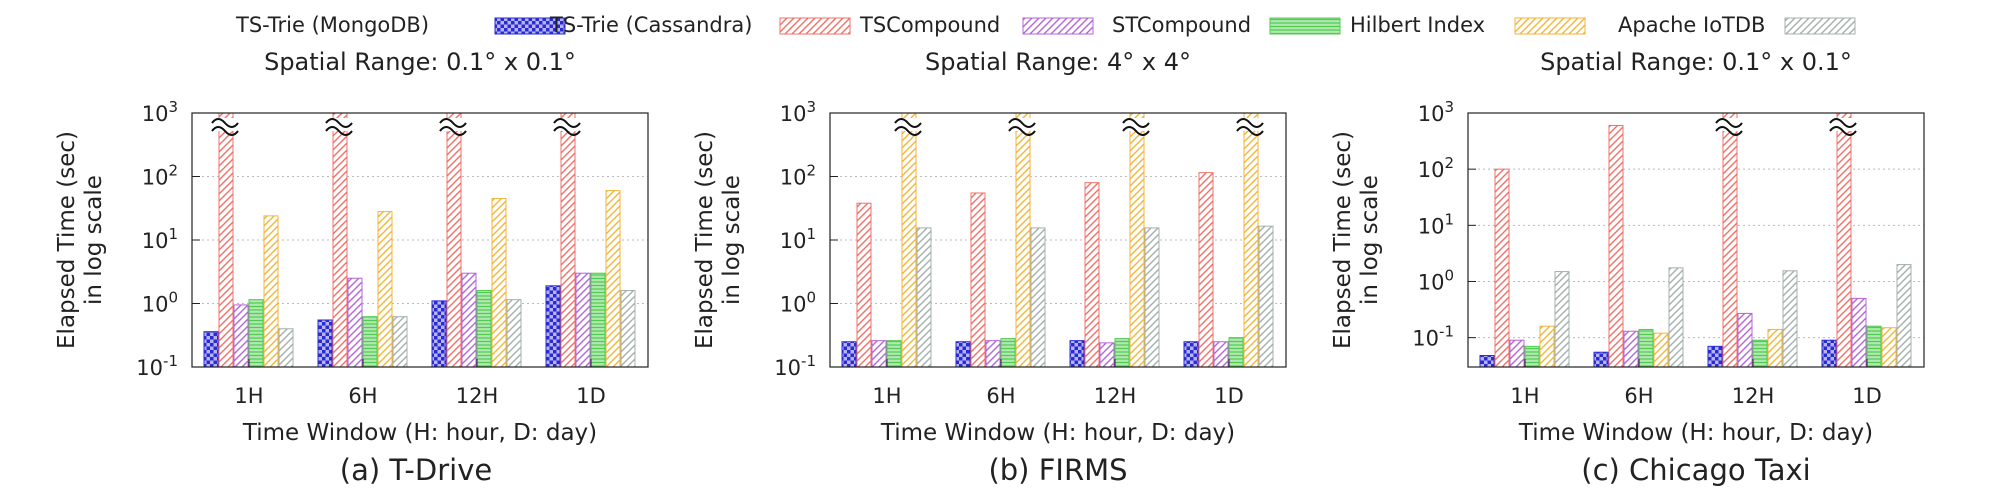  What do you see at coordinates (1904, 316) in the screenshot?
I see `bar-apache-iotdb-1D` at bounding box center [1904, 316].